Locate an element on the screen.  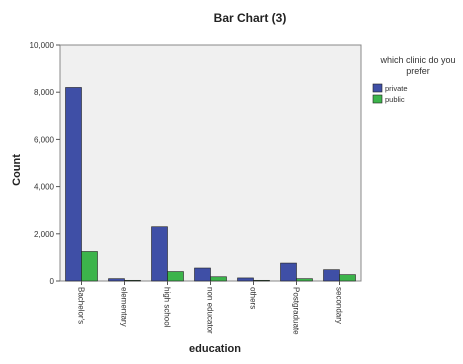
x-category-label: elementary is located at coordinates (124, 307).